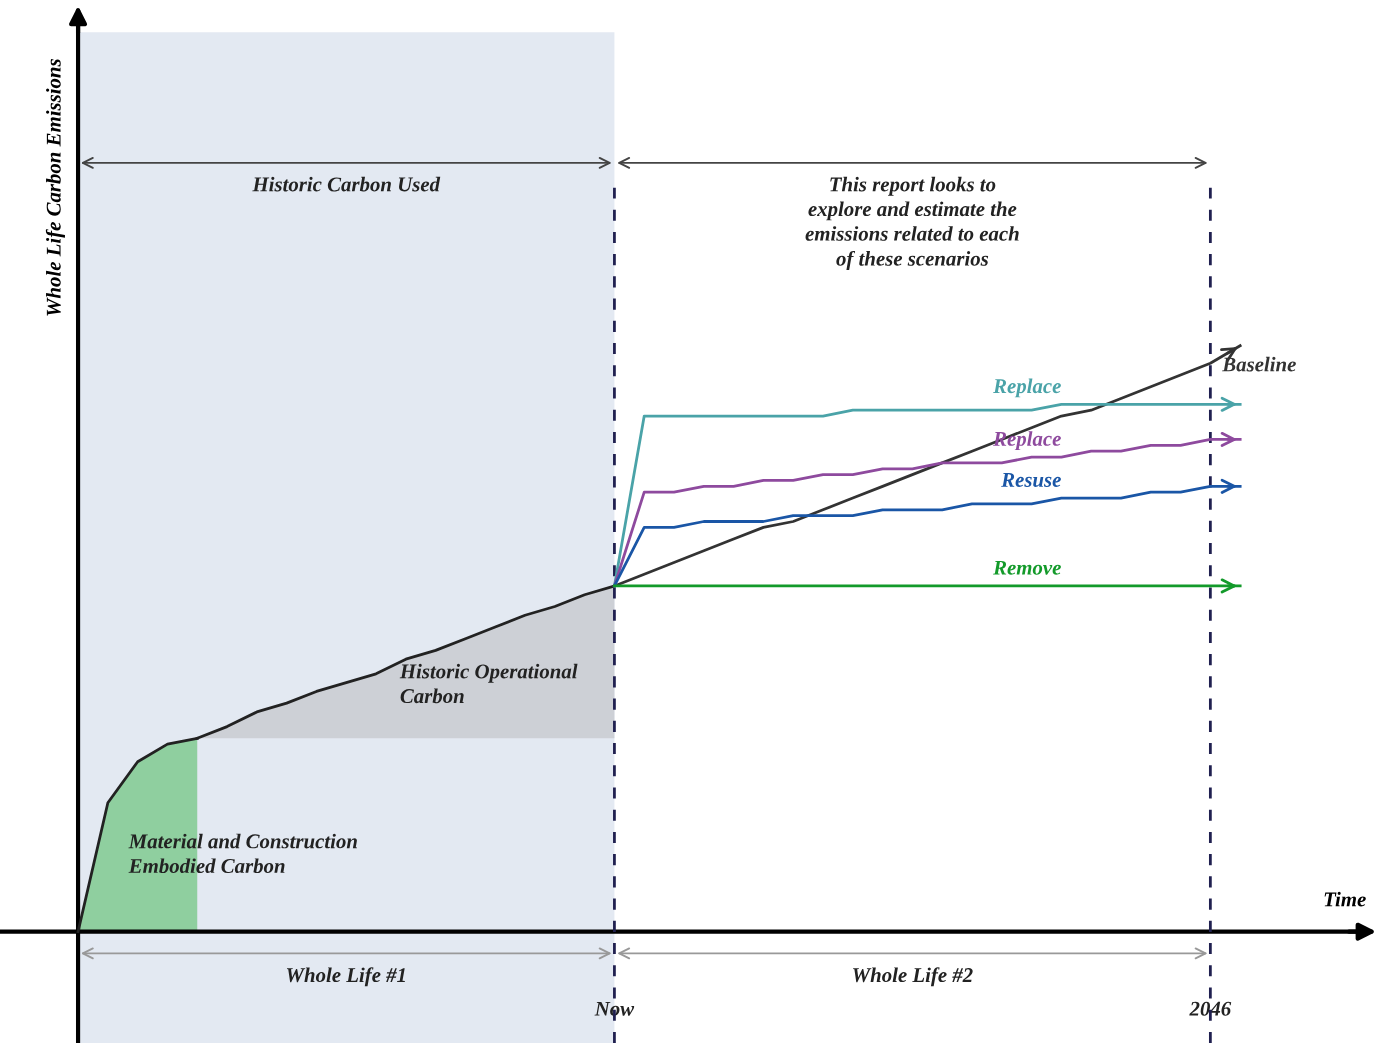 Image resolution: width=1382 pixels, height=1043 pixels. Describe the element at coordinates (488, 683) in the screenshot. I see `annotation: Historic Operational Carbon` at that location.